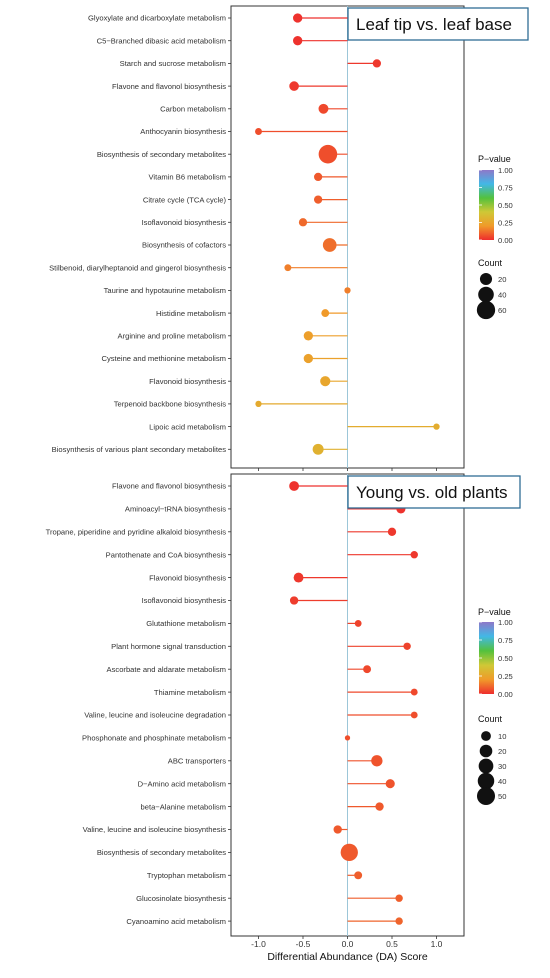  I want to click on panel-1-pvalue-legend-title: P−value, so click(494, 159).